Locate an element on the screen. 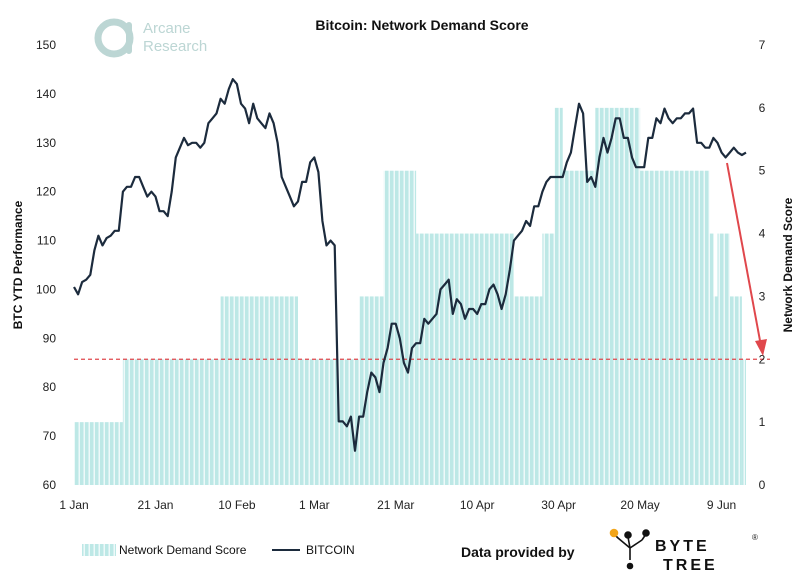  legend: Network Demand Score BITCOIN is located at coordinates (218, 550).